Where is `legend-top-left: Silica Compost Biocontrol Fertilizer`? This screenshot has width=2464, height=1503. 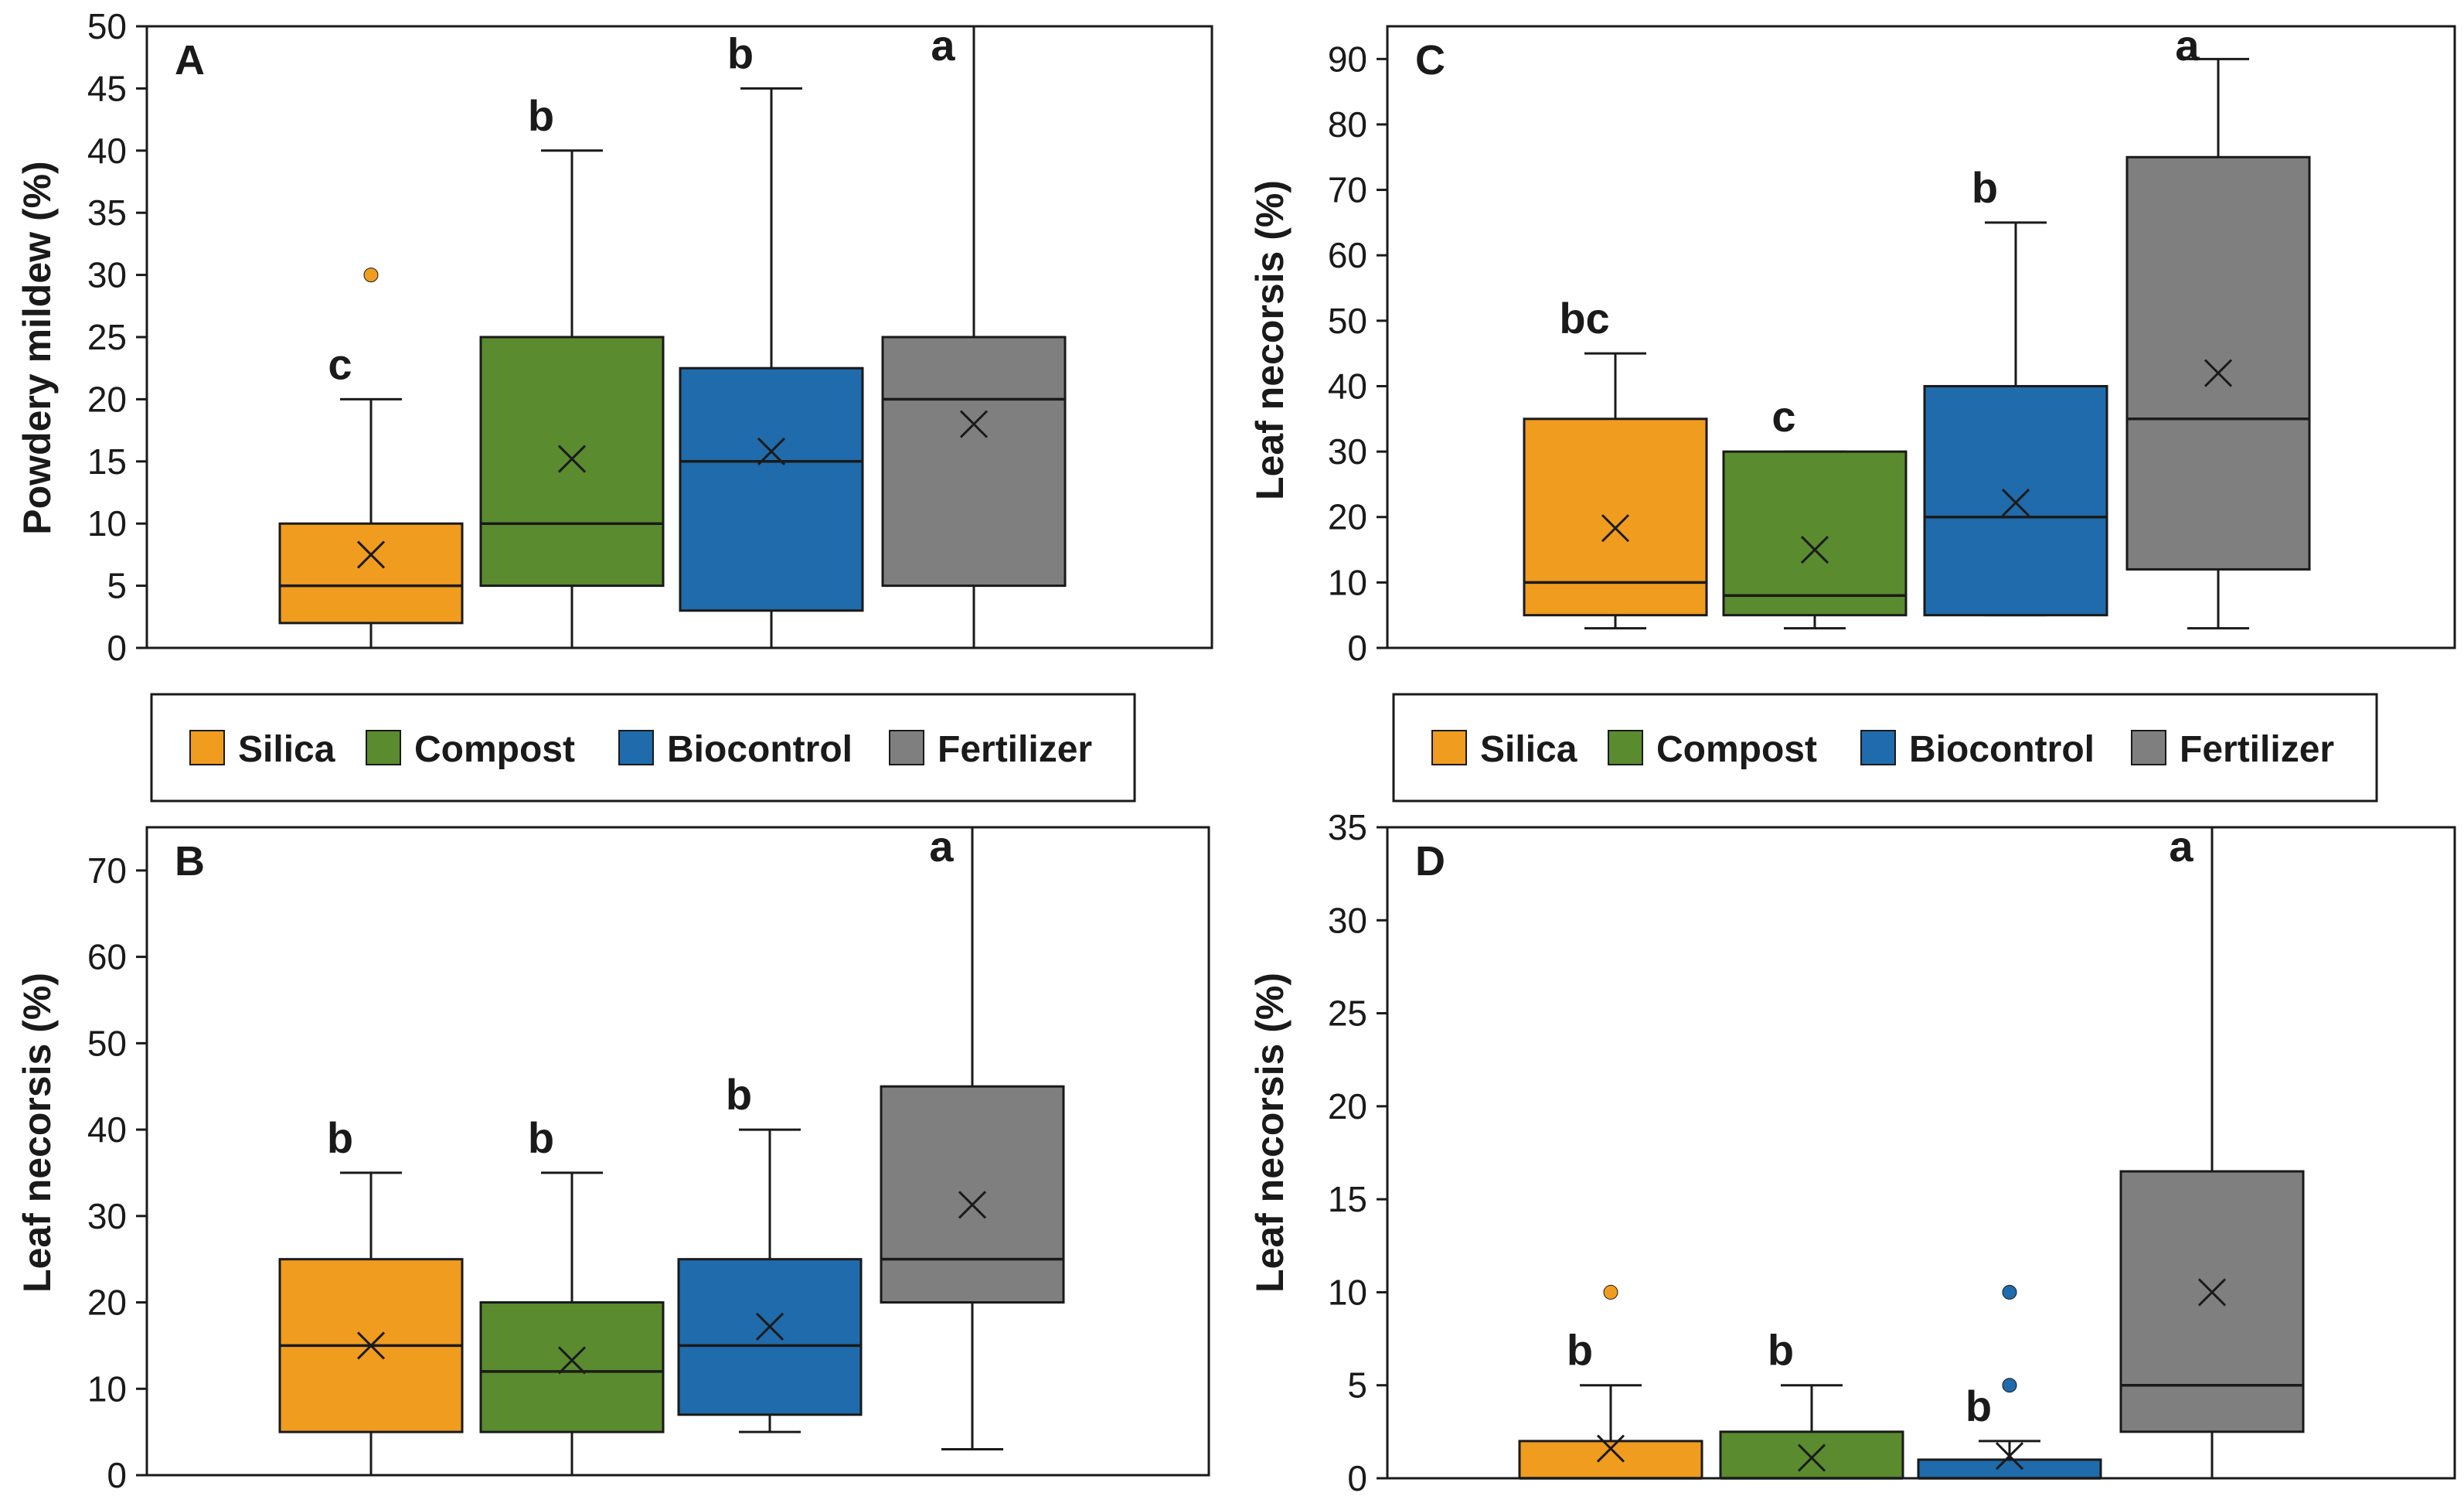 legend-top-left: Silica Compost Biocontrol Fertilizer is located at coordinates (643, 748).